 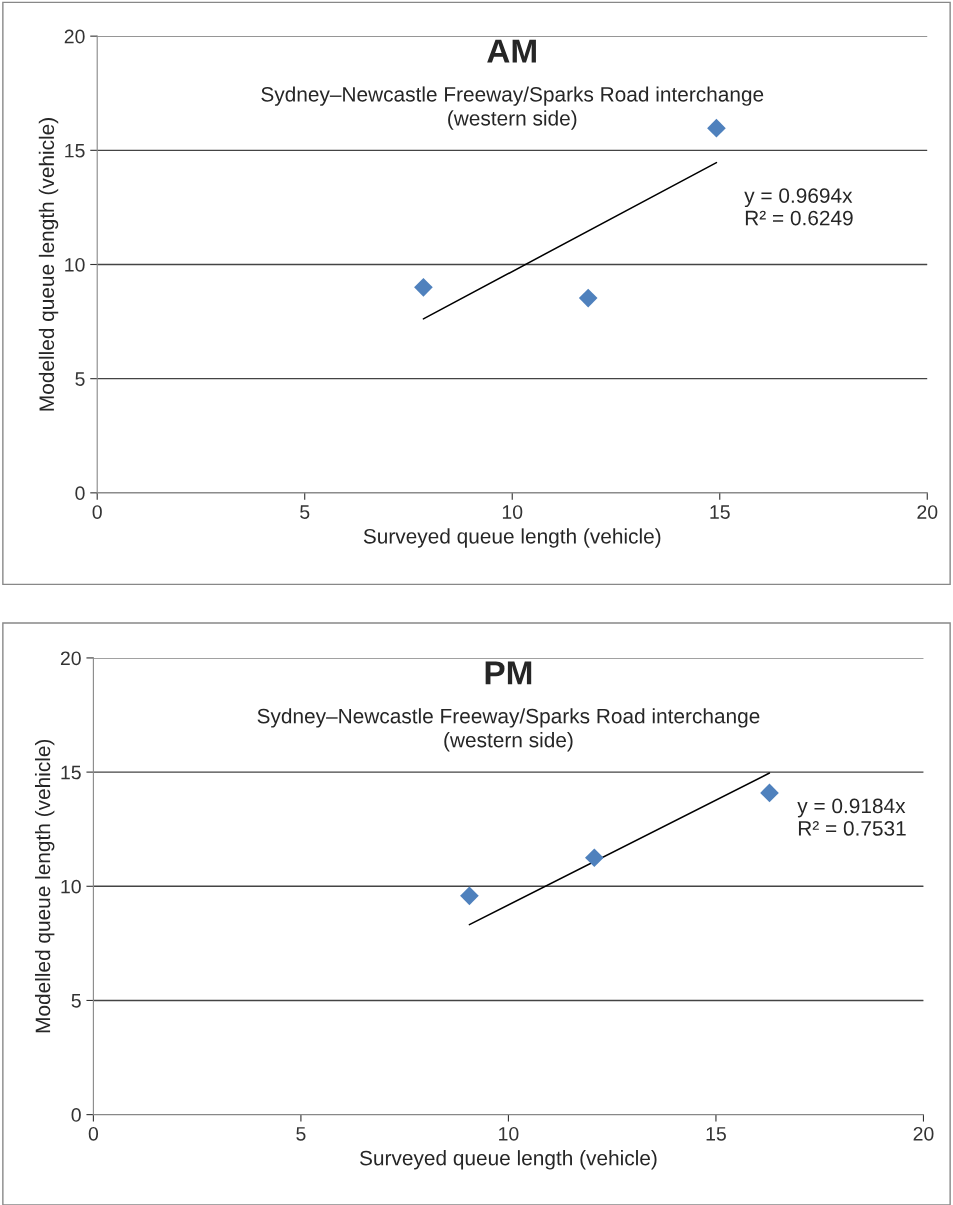 What do you see at coordinates (511, 51) in the screenshot?
I see `chart-title: AM` at bounding box center [511, 51].